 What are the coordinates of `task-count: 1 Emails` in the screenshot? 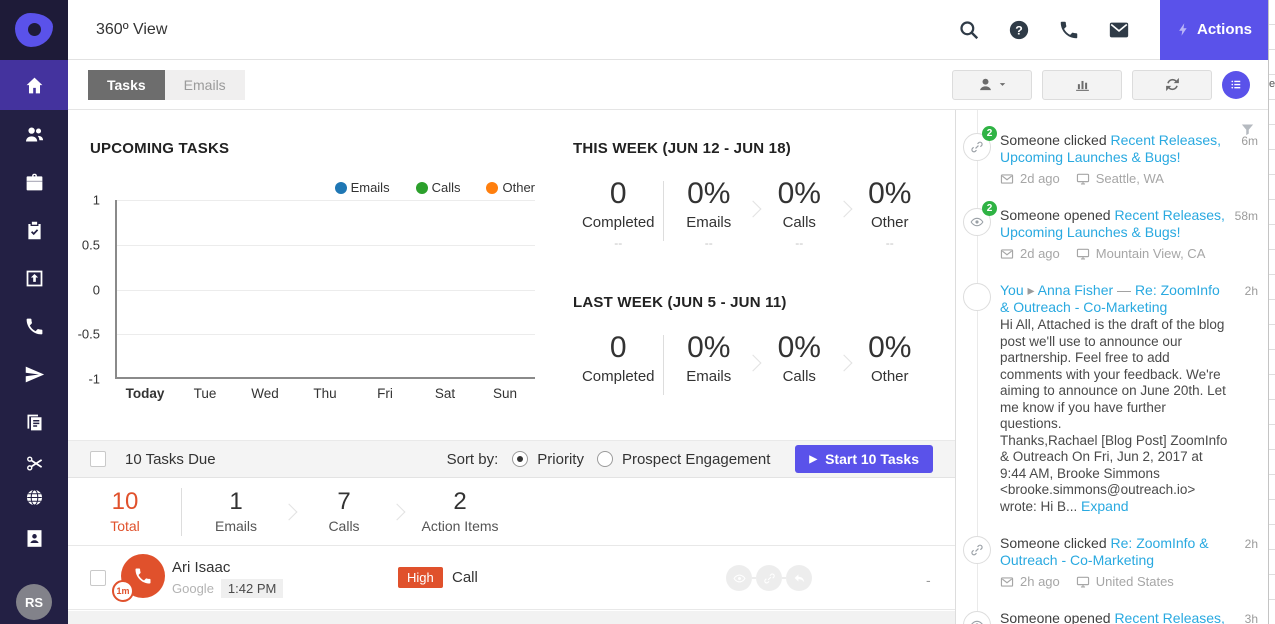 It's located at (236, 512).